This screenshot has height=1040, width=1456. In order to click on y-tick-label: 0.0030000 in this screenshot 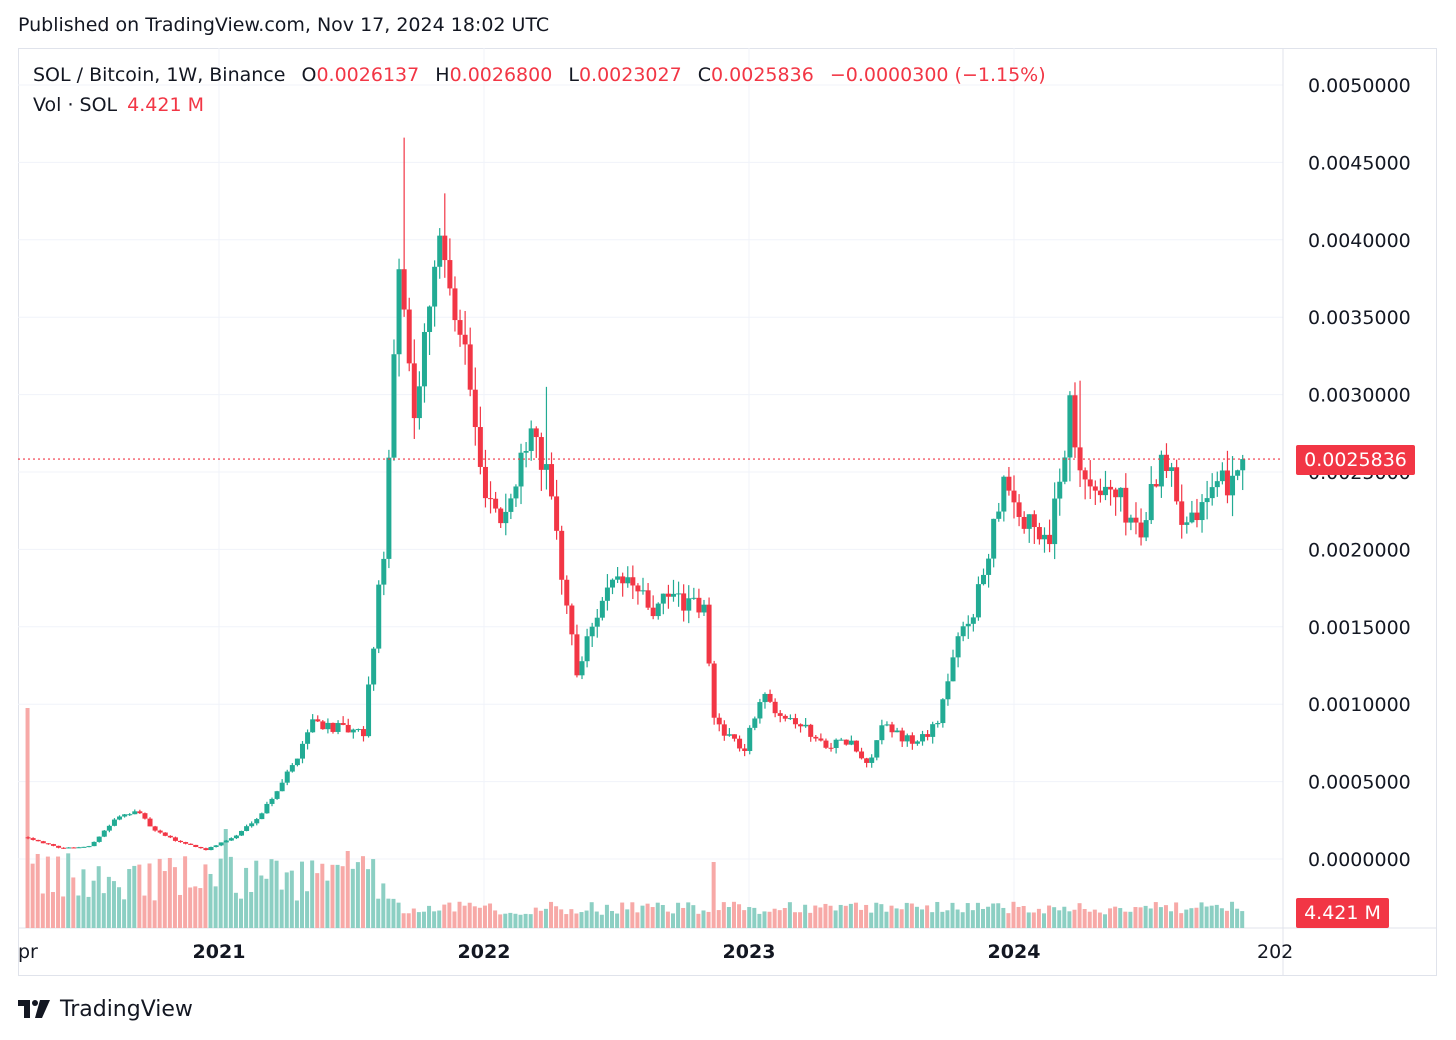, I will do `click(1359, 396)`.